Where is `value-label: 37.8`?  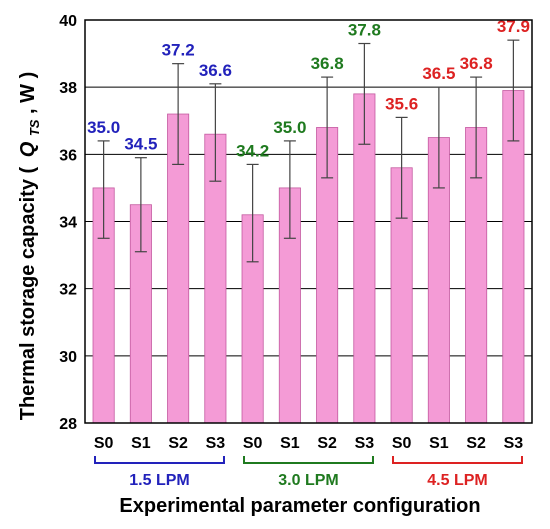
value-label: 37.8 is located at coordinates (364, 30).